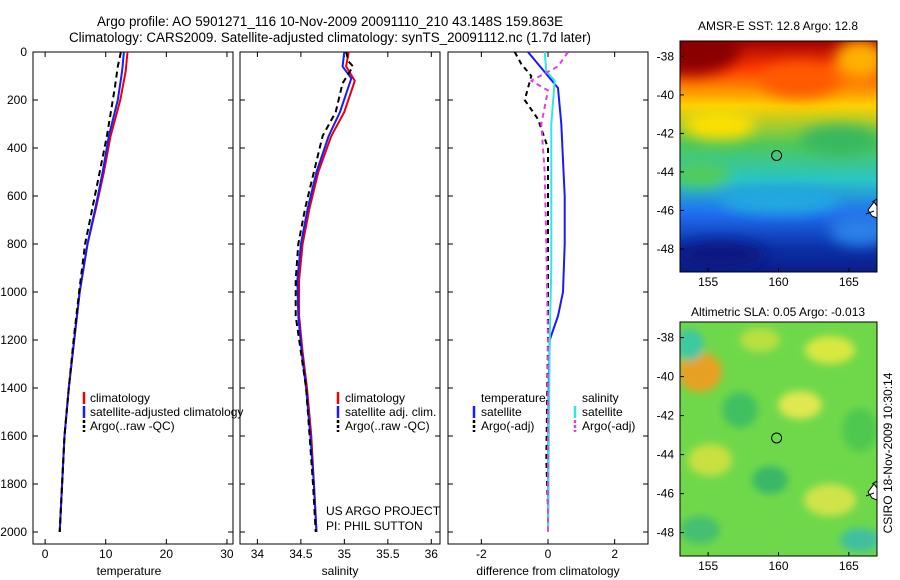 Image resolution: width=900 pixels, height=580 pixels. I want to click on series-salinity-satellite, so click(549, 292).